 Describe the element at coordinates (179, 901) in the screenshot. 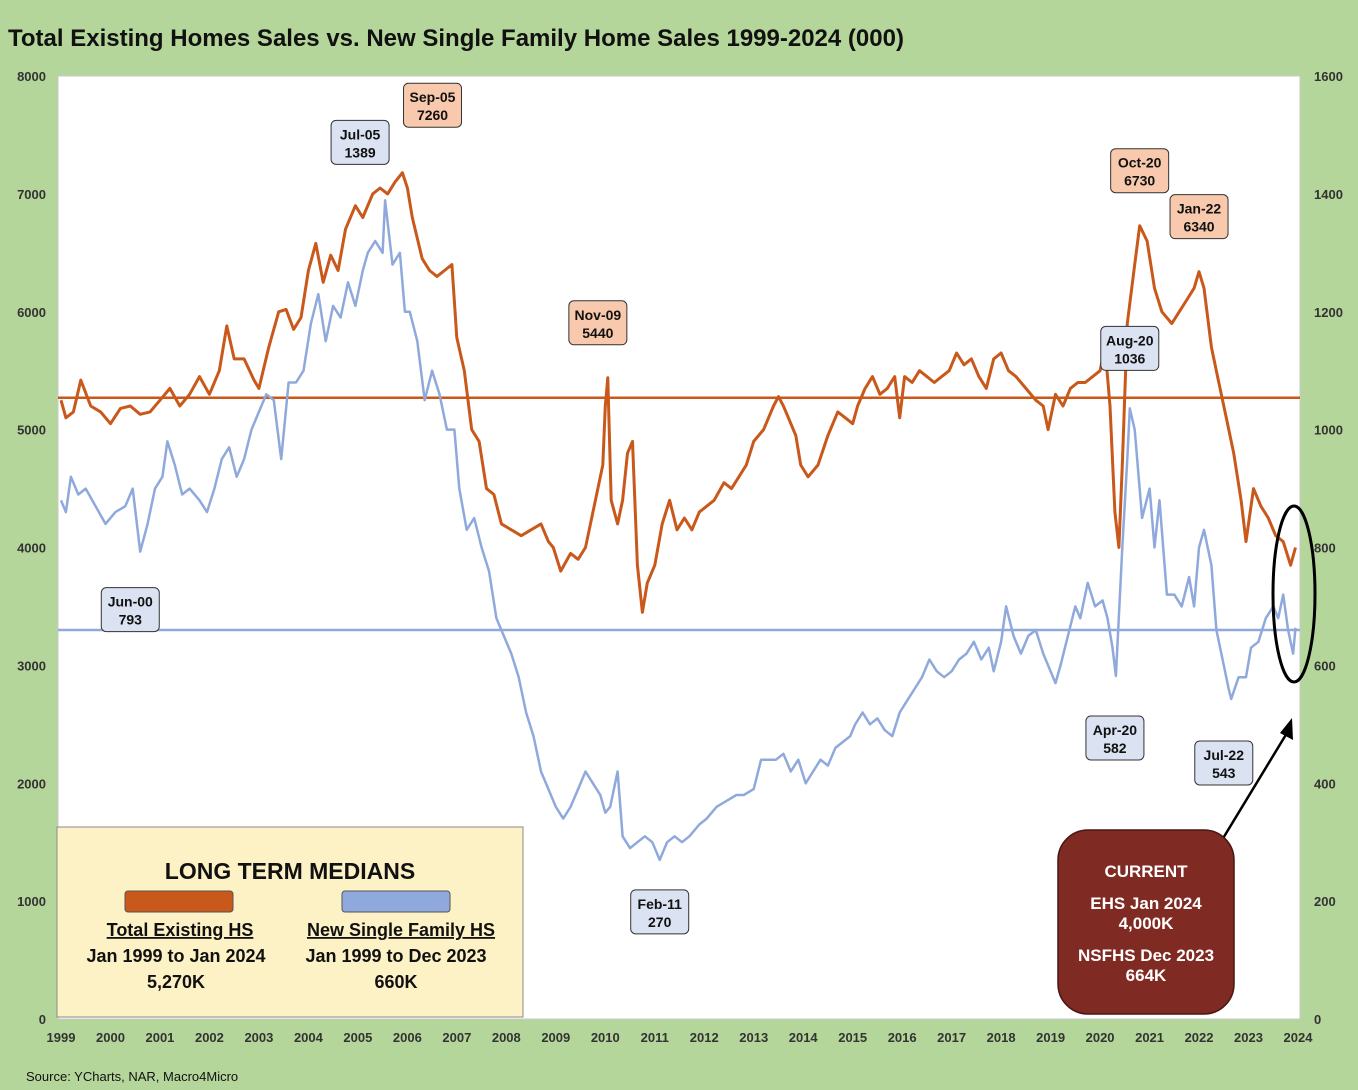

I see `legend-swatch-existing` at that location.